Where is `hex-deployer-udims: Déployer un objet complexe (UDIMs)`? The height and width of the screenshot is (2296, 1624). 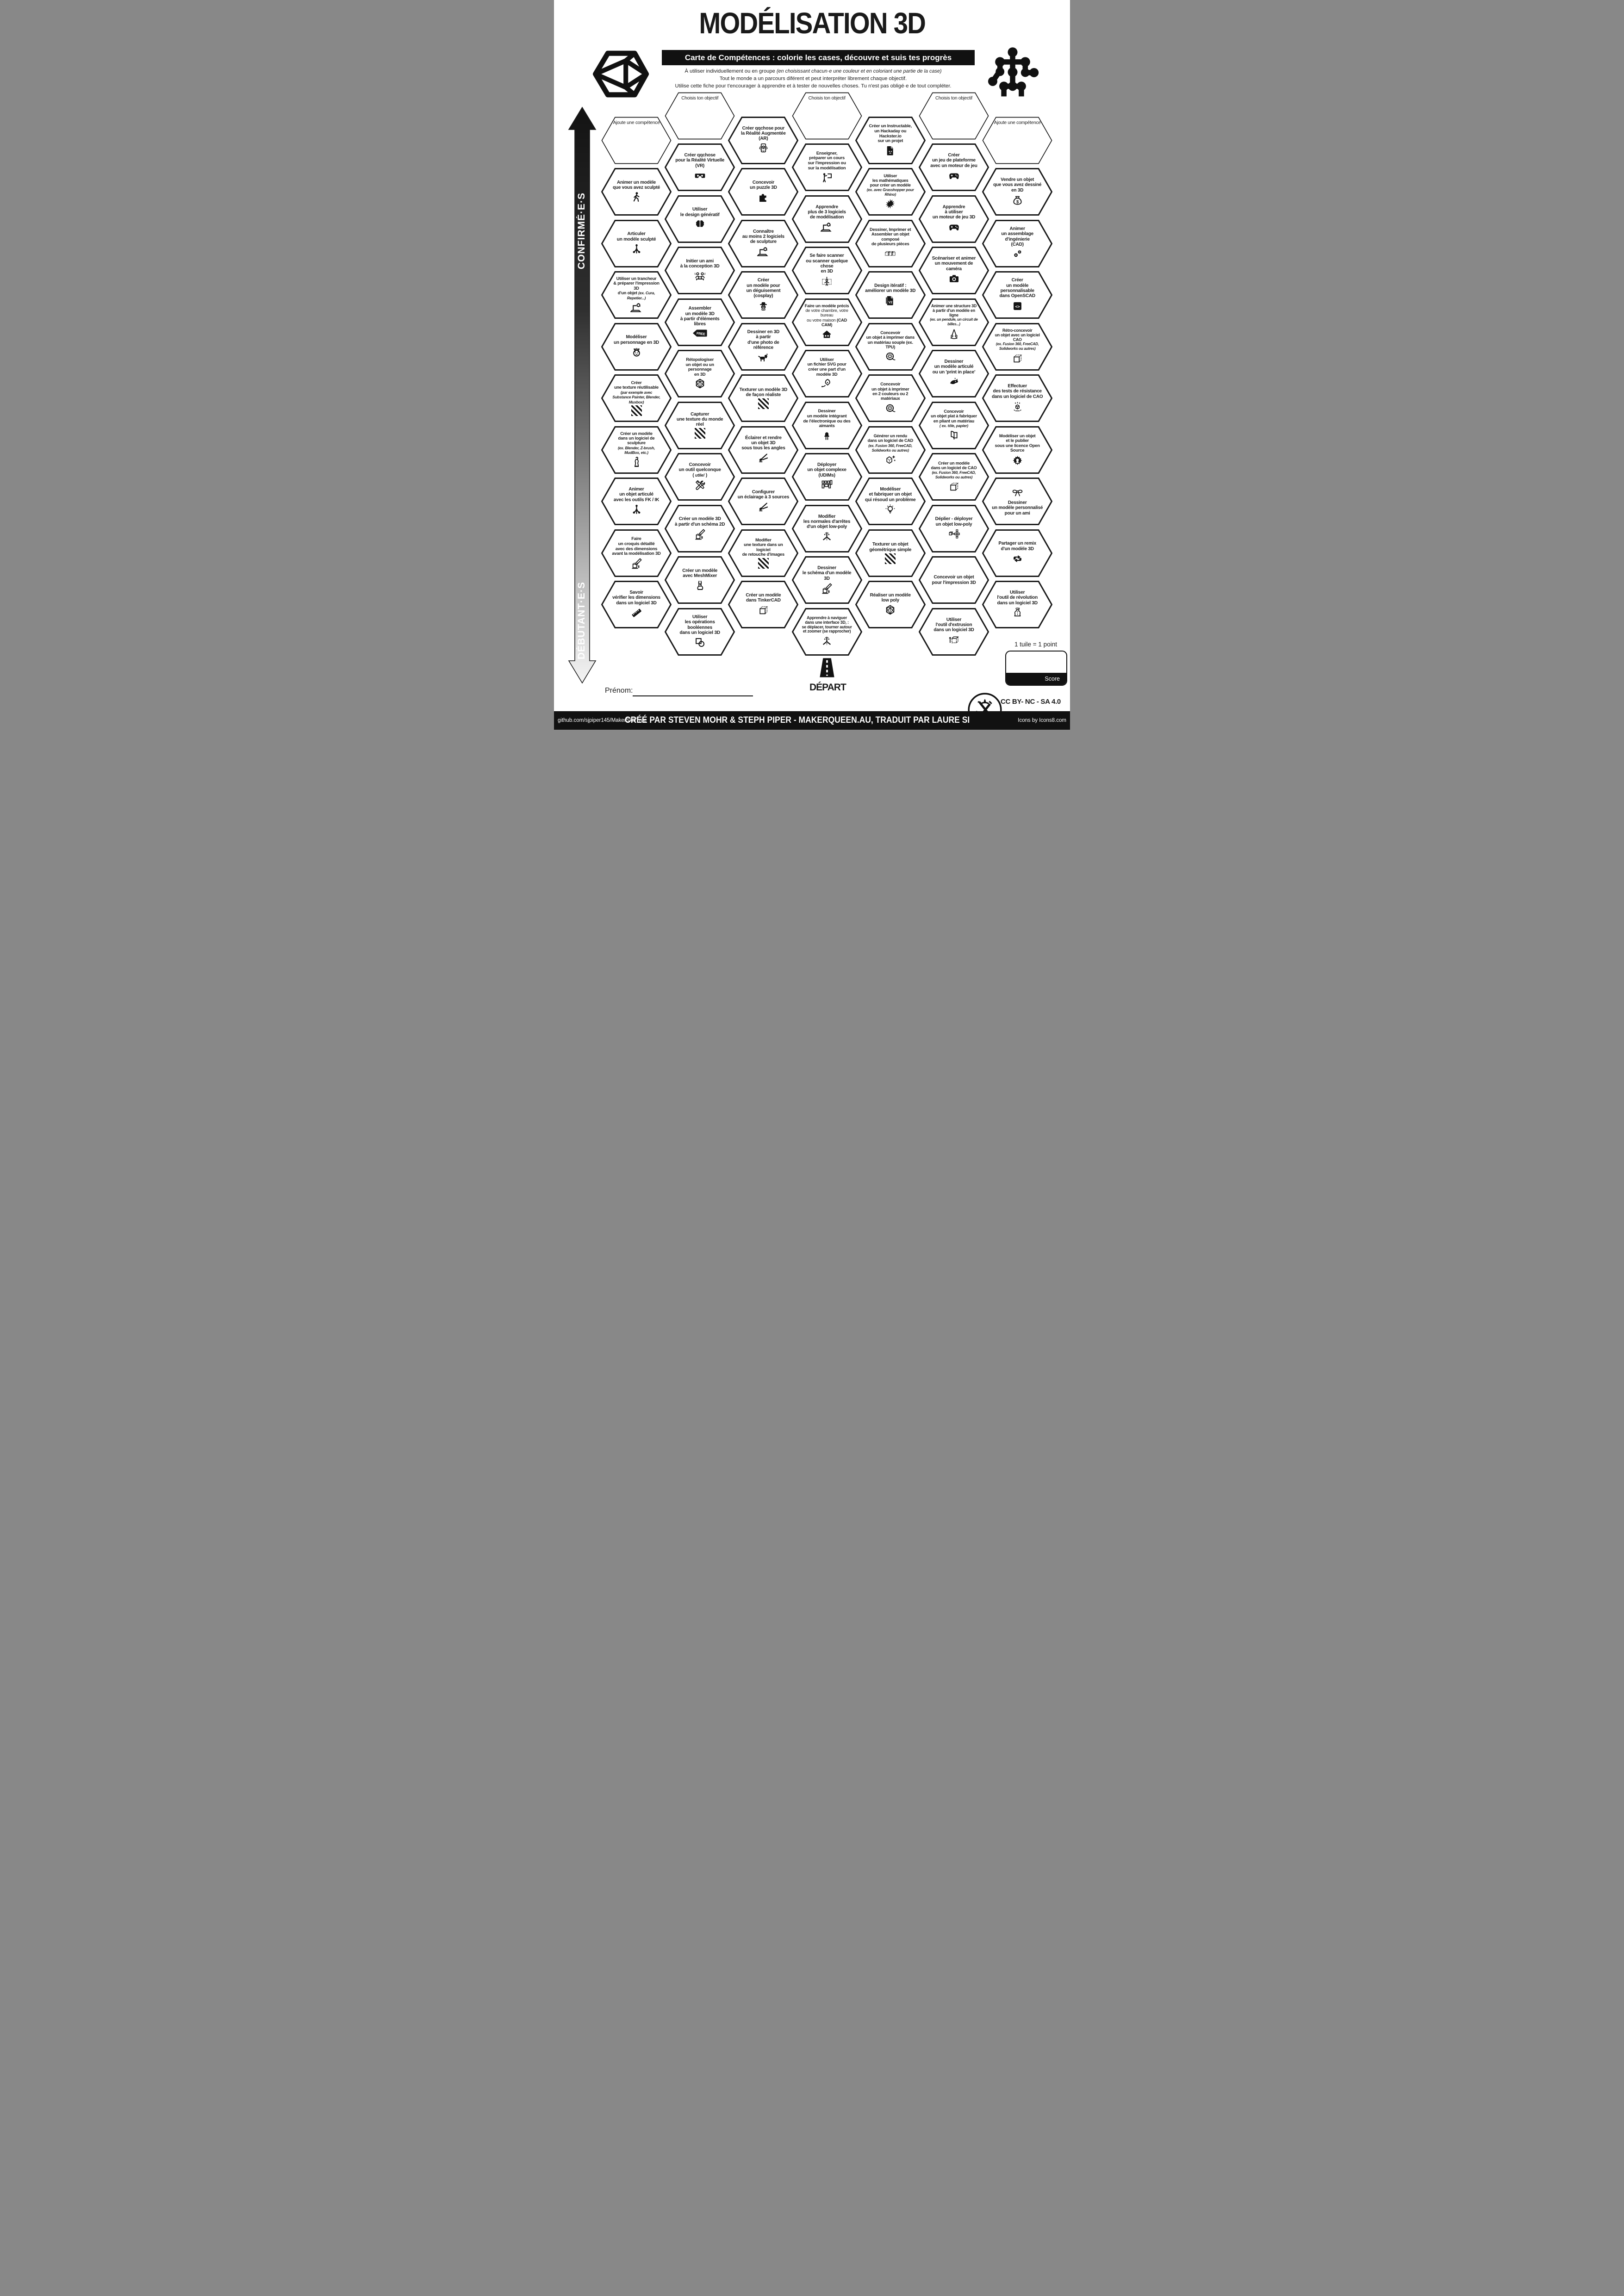 hex-deployer-udims: Déployer un objet complexe (UDIMs) is located at coordinates (826, 477).